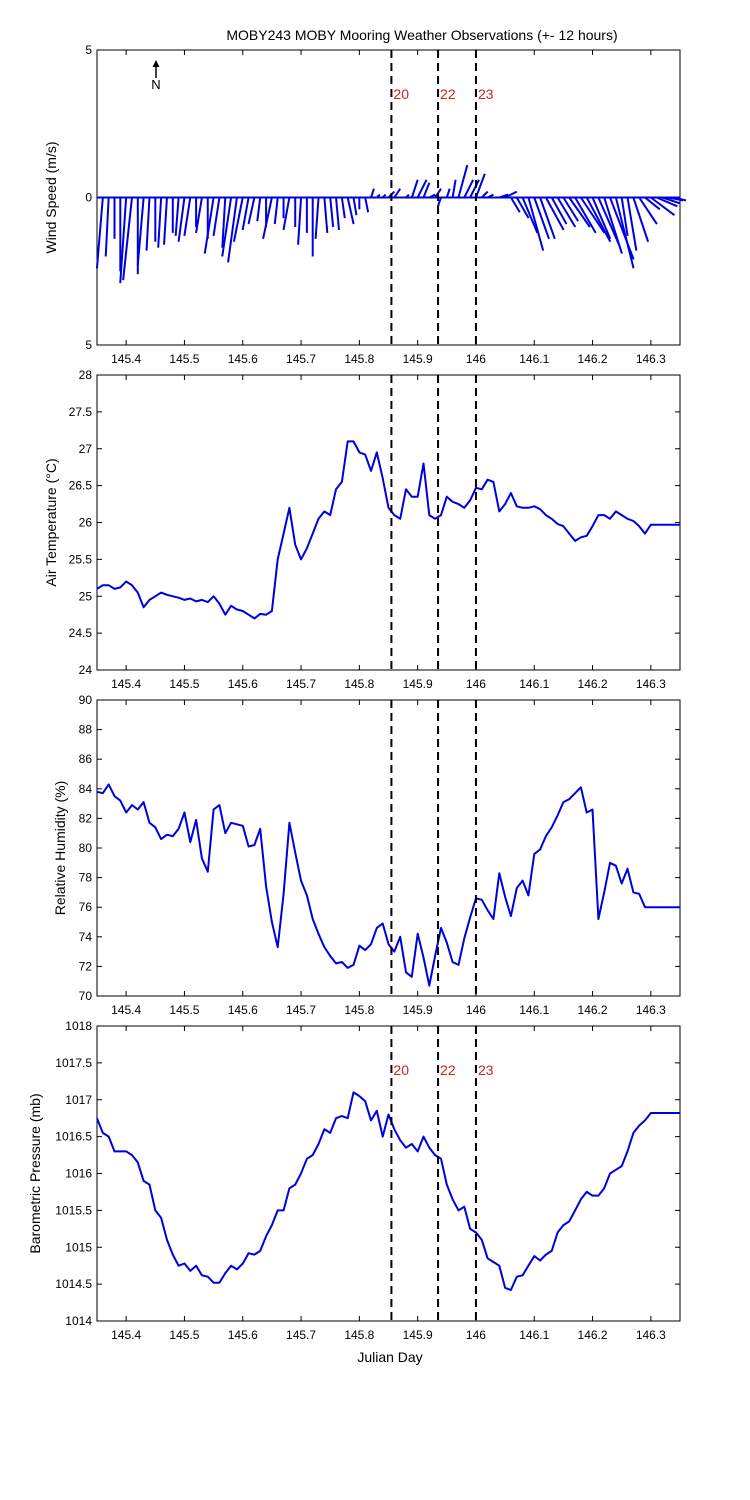 This screenshot has width=750, height=1500. I want to click on y-tick-label: 80, so click(86, 848).